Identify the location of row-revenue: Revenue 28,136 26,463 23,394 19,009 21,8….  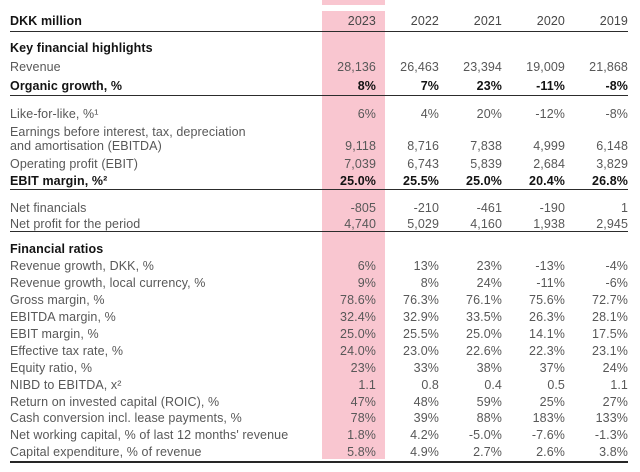
(319, 66).